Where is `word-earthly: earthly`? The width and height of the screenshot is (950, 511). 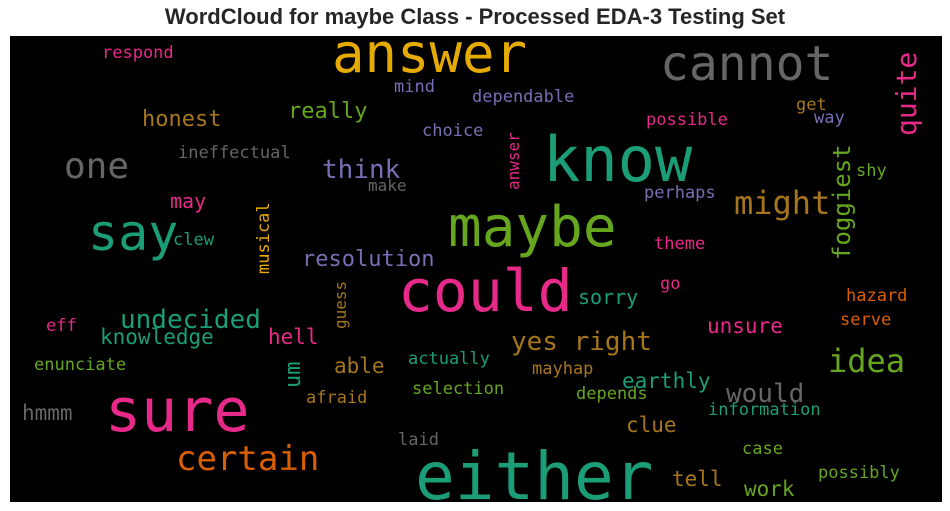 word-earthly: earthly is located at coordinates (666, 381).